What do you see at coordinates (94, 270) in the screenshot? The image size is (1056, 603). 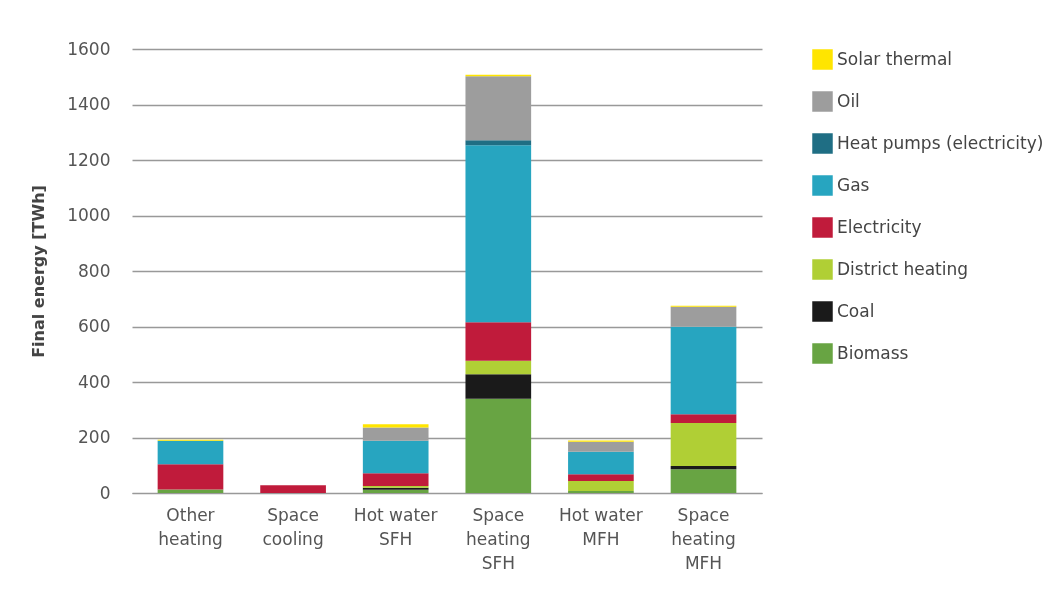 I see `y-tick-label: 800` at bounding box center [94, 270].